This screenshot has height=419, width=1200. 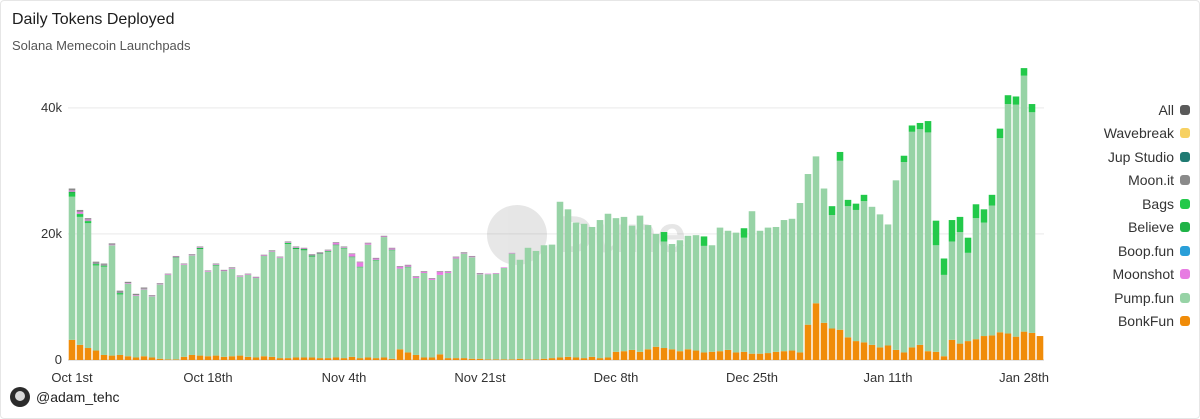 I want to click on legend-item-all: All, so click(x=1174, y=110).